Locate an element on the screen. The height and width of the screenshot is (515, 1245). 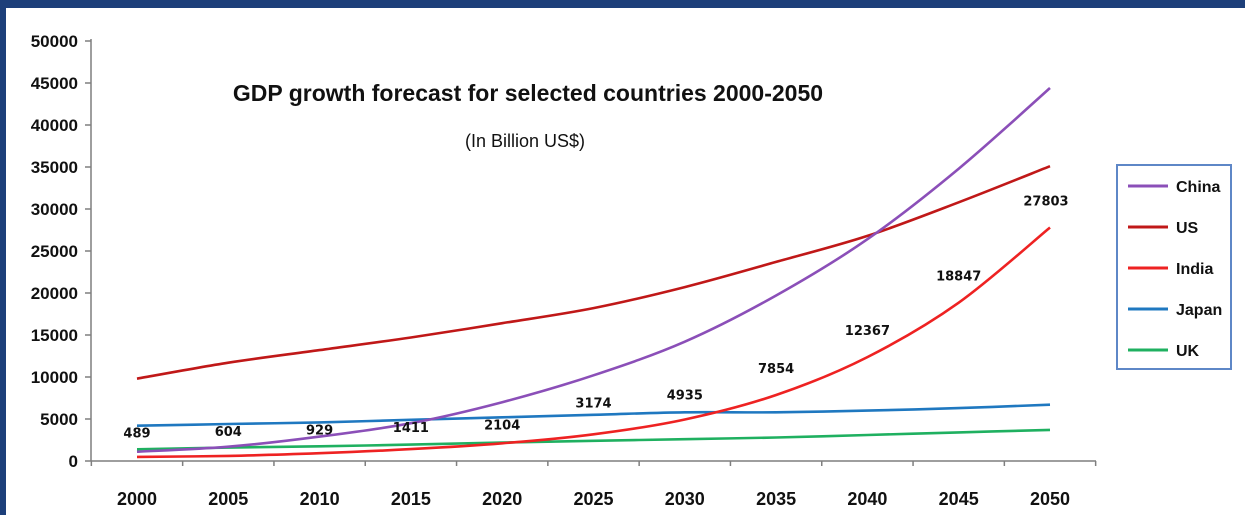
series-line-japan is located at coordinates (593, 415).